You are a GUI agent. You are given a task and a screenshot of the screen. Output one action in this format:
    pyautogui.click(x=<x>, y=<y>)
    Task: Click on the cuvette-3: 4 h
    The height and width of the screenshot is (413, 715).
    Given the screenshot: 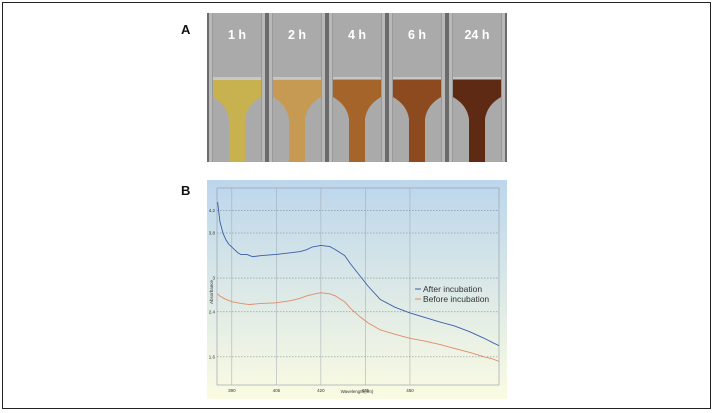 What is the action you would take?
    pyautogui.click(x=357, y=87)
    